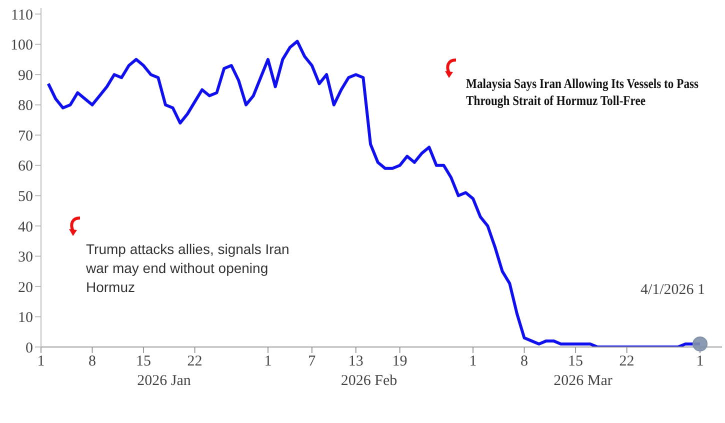 The height and width of the screenshot is (423, 725). I want to click on y-tick-label: 50, so click(25, 196).